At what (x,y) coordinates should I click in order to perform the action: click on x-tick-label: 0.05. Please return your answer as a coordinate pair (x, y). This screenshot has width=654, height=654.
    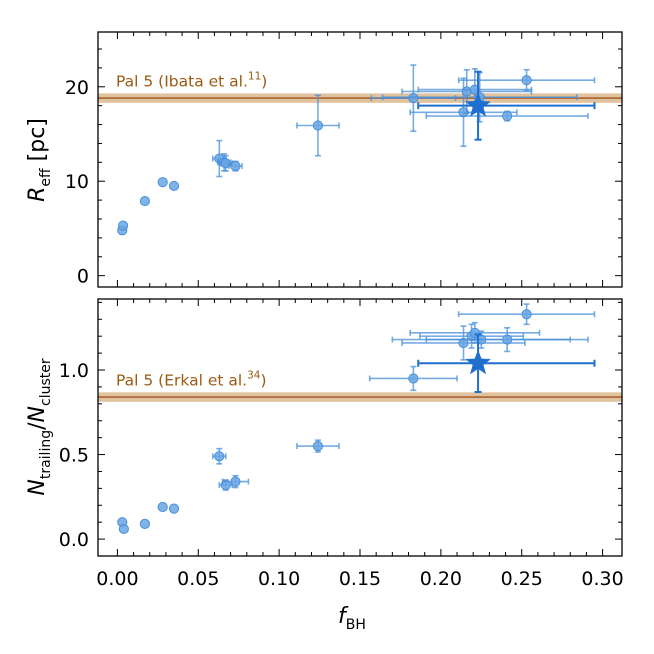
    Looking at the image, I should click on (198, 579).